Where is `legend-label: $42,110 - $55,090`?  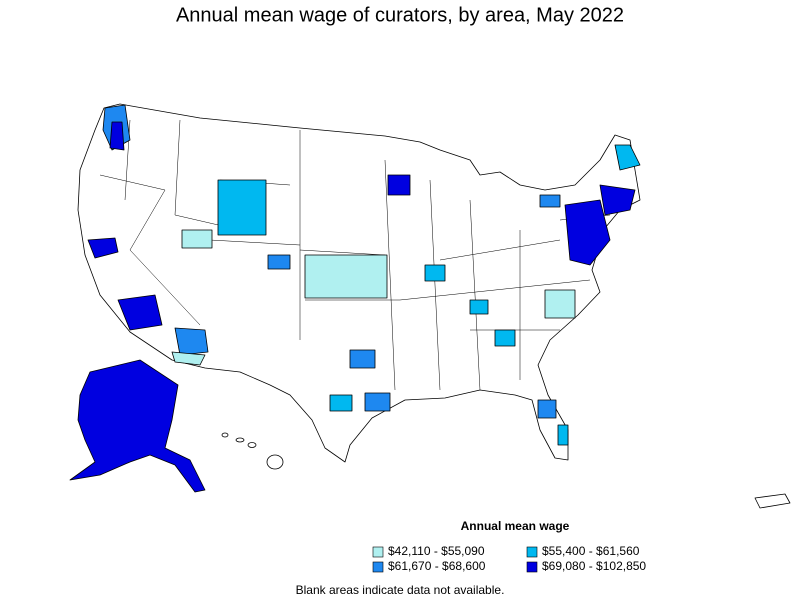
legend-label: $42,110 - $55,090 is located at coordinates (436, 551).